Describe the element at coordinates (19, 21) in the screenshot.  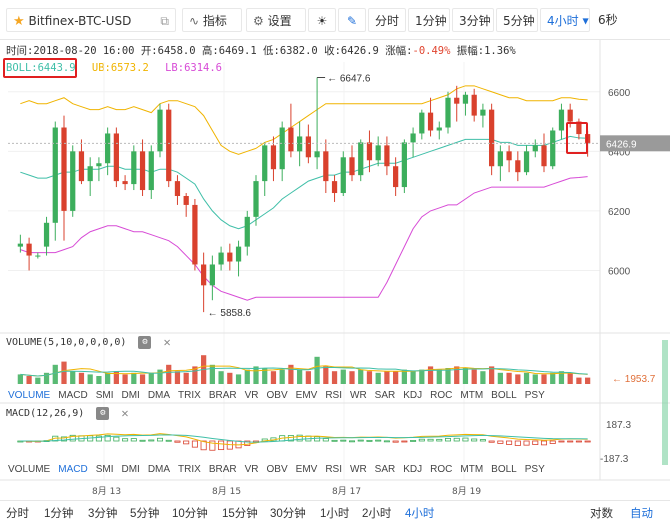
I see `star-icon: ★` at that location.